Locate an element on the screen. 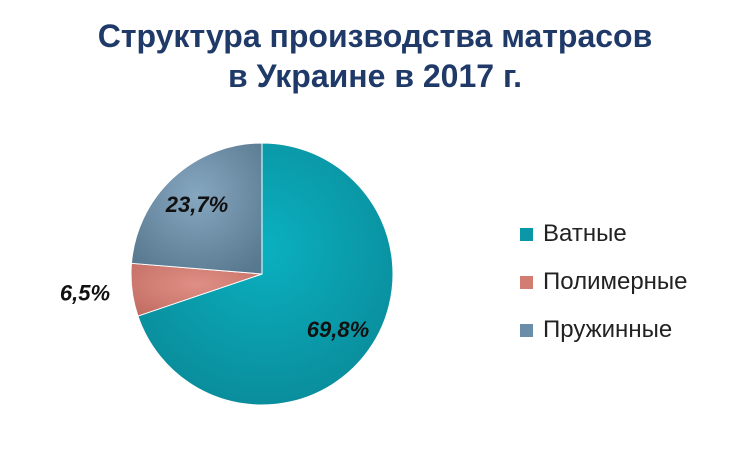  legend-label-vatnye: Ватные is located at coordinates (585, 233).